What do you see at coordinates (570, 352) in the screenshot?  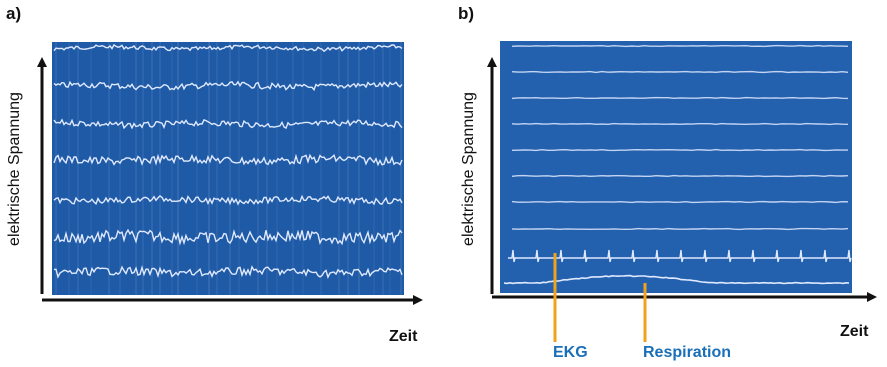 I see `ekg-annotation-label: EKG` at bounding box center [570, 352].